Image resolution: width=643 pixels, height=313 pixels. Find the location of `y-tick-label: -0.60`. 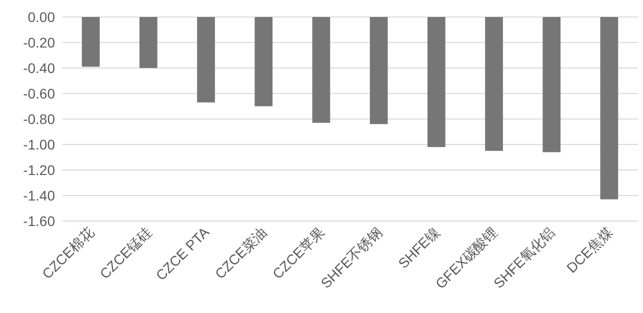

y-tick-label: -0.60 is located at coordinates (39, 94).